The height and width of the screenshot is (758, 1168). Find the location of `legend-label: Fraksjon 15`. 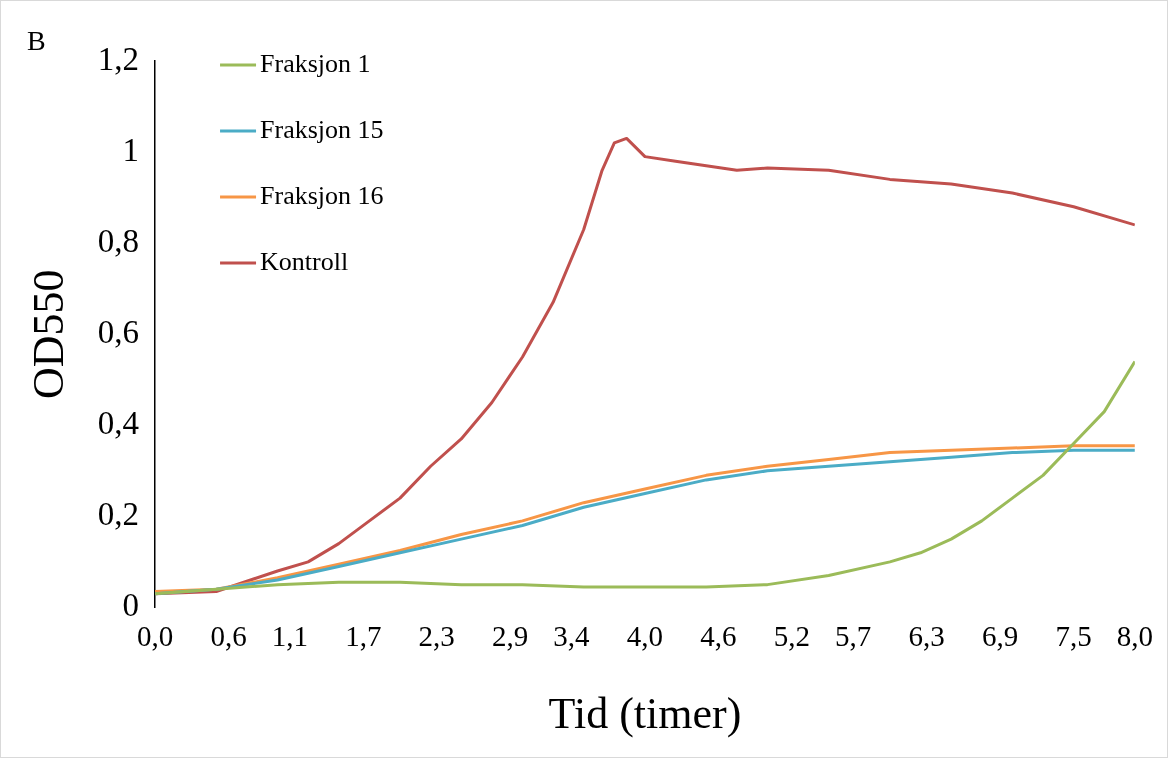

legend-label: Fraksjon 15 is located at coordinates (322, 129).